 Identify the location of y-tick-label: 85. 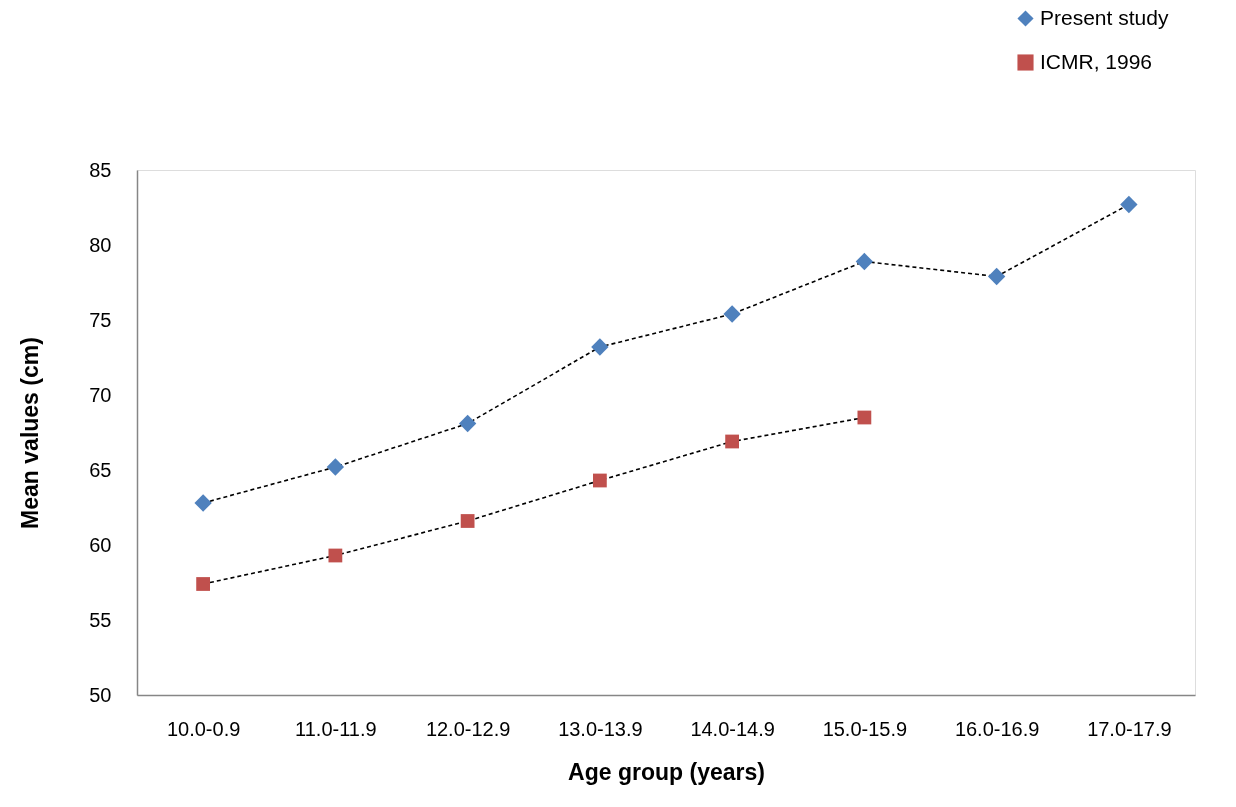
(100, 169).